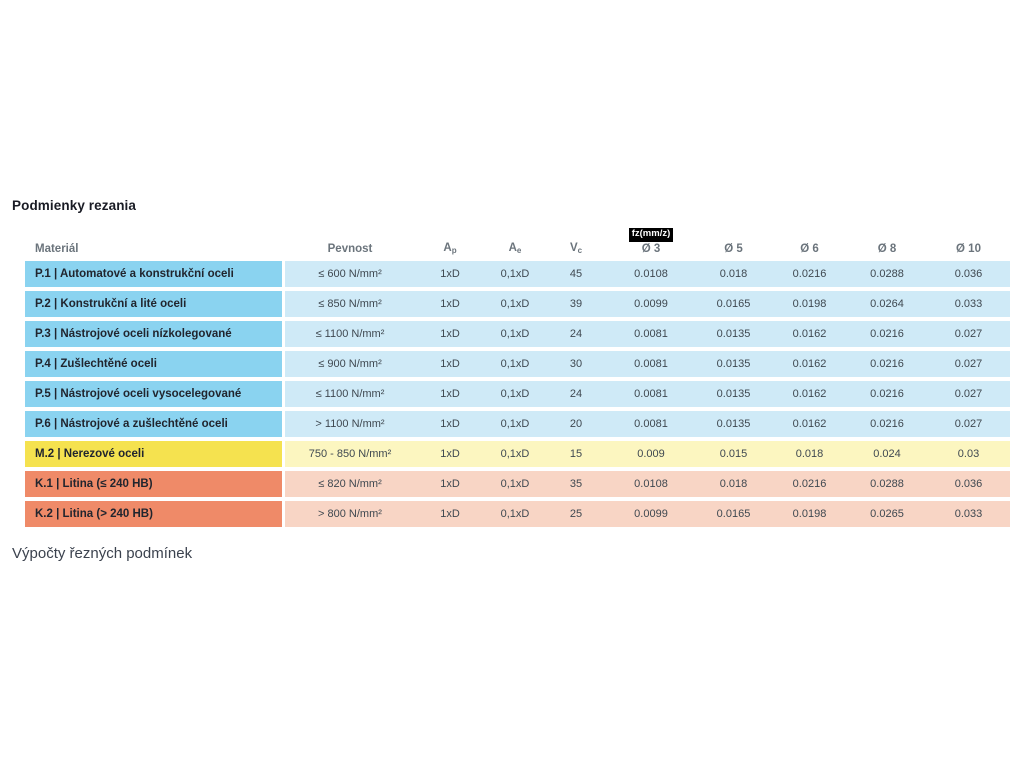 This screenshot has height=768, width=1024. Describe the element at coordinates (155, 394) in the screenshot. I see `material-cell: P.5 | Nástrojové oceli vysocelegované` at that location.